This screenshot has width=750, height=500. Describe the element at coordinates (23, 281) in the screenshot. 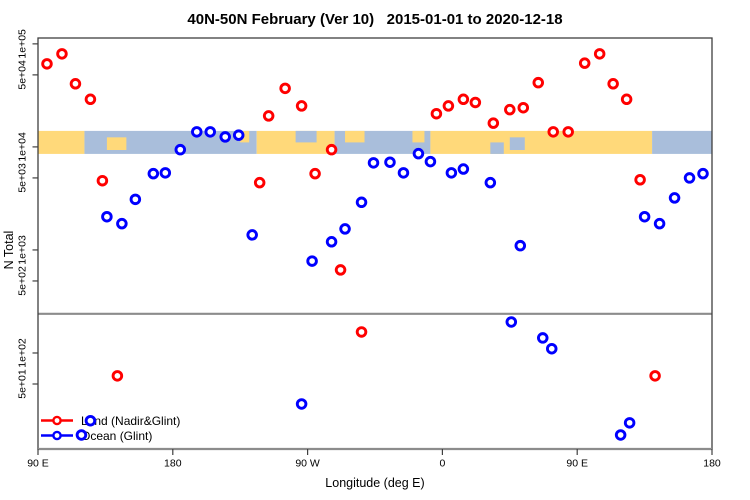

I see `y-tick-label: 5e+02` at that location.